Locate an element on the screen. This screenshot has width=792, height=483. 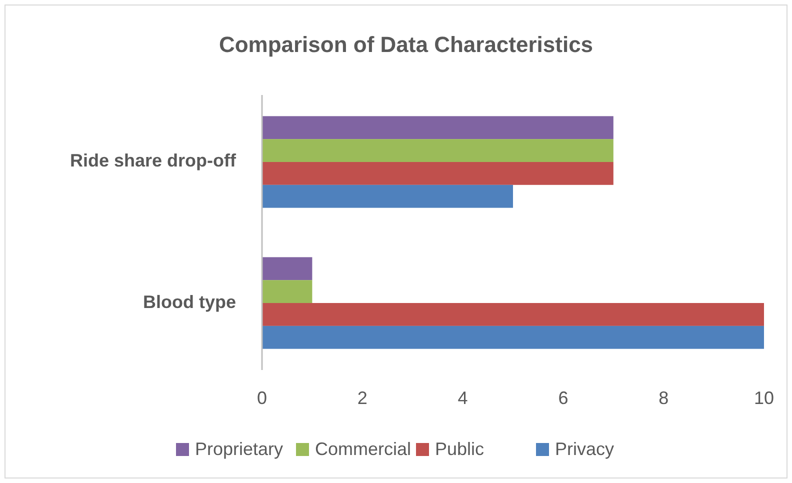
x-tick-label: 10 is located at coordinates (764, 398).